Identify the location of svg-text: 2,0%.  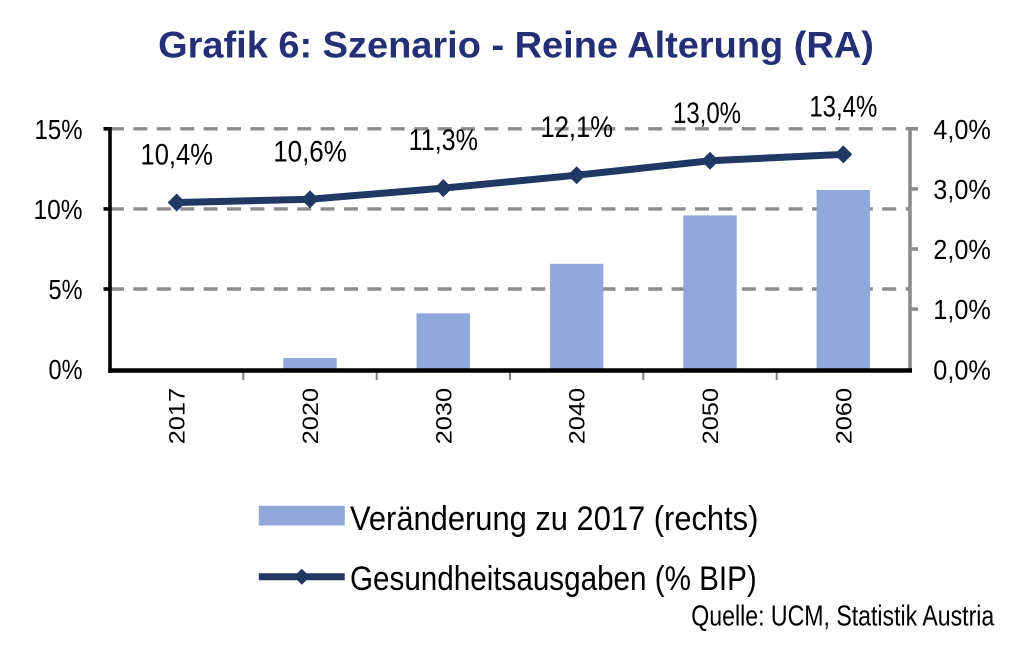
(962, 250).